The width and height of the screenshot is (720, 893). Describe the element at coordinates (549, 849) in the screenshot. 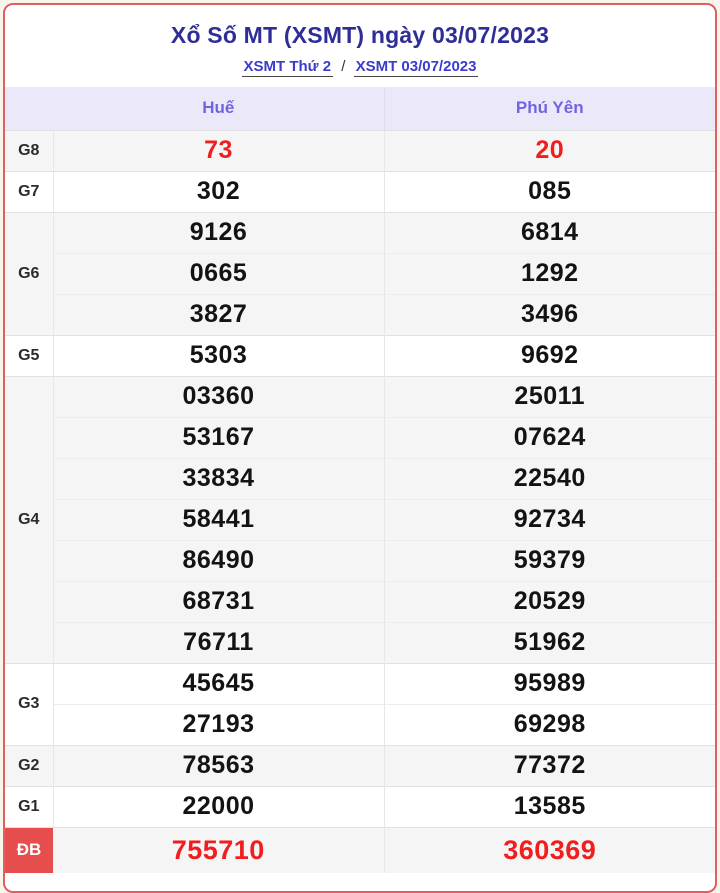

I see `prize-value: 360369` at that location.